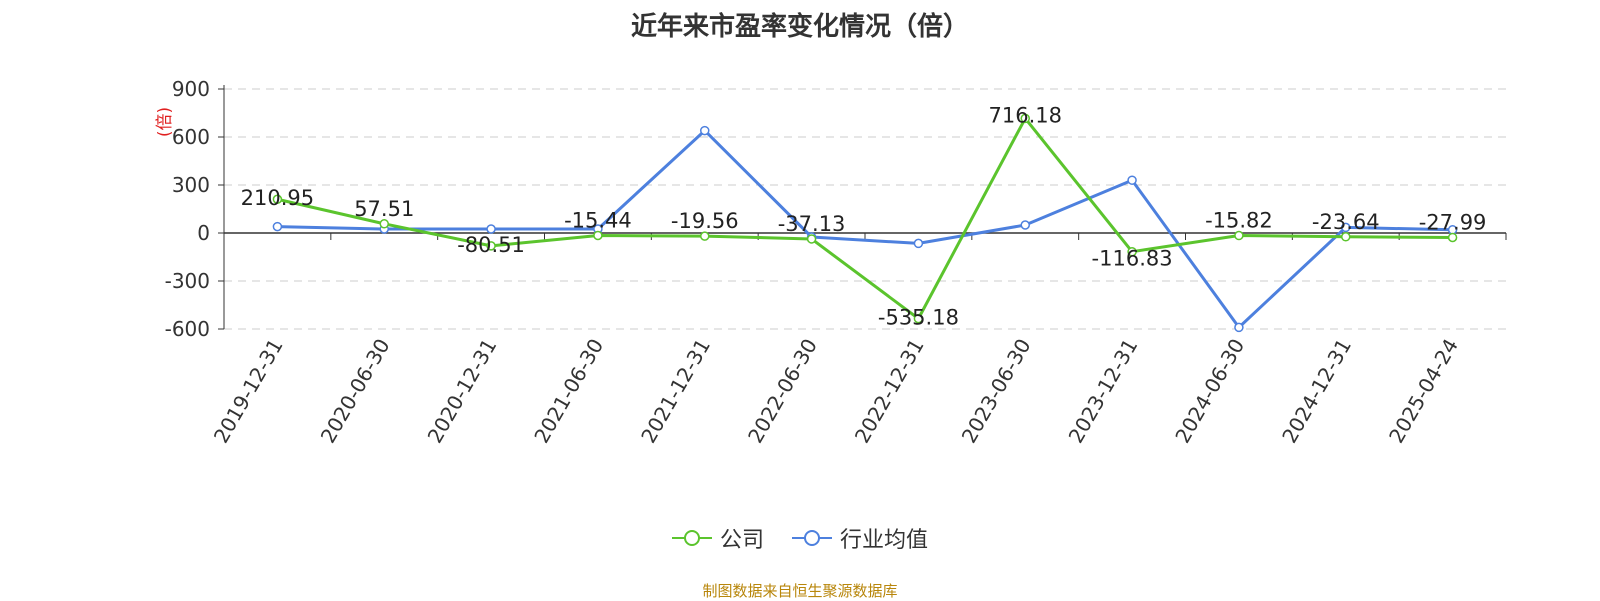 This screenshot has height=601, width=1600. I want to click on x-tick-label: 2021-06-30, so click(568, 391).